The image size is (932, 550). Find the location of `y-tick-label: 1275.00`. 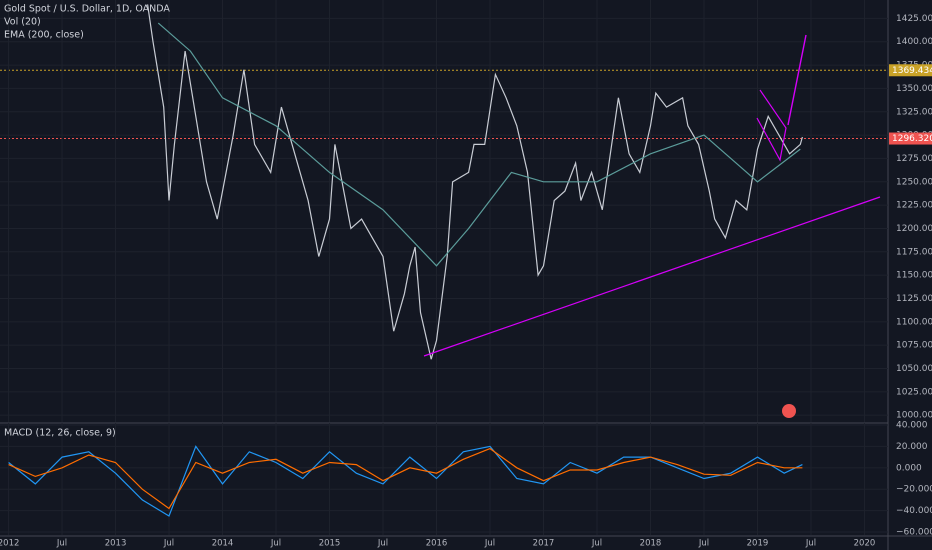

y-tick-label: 1275.00 is located at coordinates (914, 159).